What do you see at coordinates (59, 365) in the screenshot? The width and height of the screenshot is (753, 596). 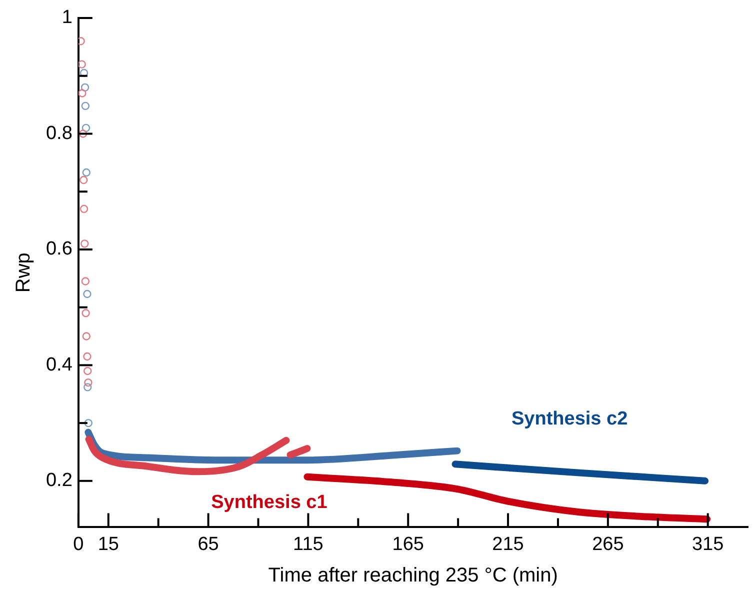 I see `y-tick-label: 0.4` at bounding box center [59, 365].